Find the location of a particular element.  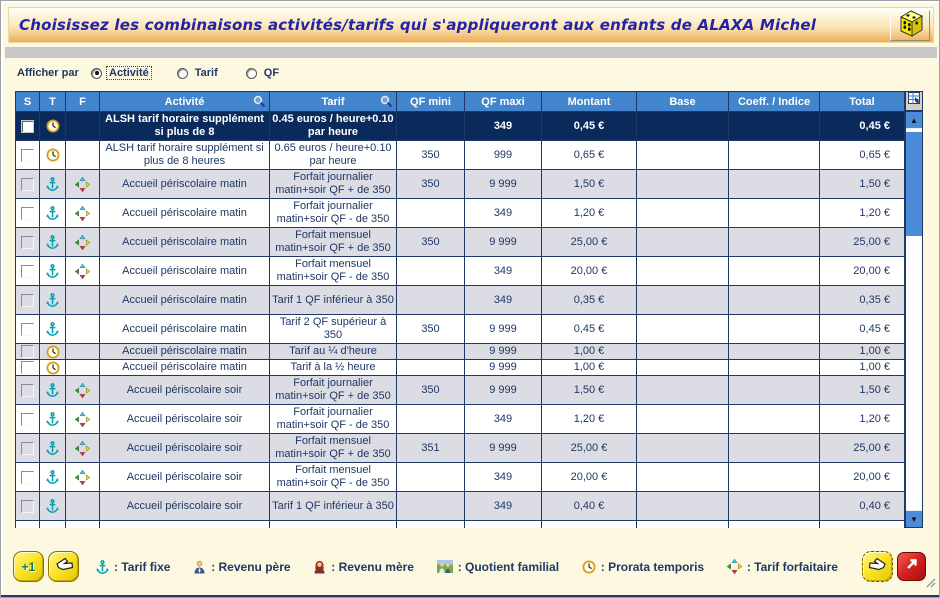

glove-button is located at coordinates (63, 566).